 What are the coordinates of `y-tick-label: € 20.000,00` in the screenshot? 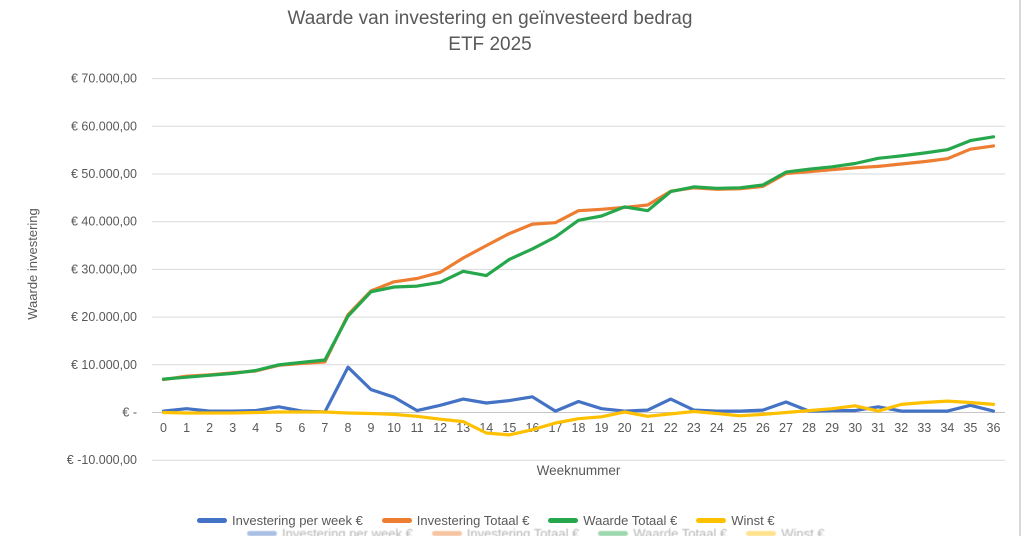 It's located at (104, 317).